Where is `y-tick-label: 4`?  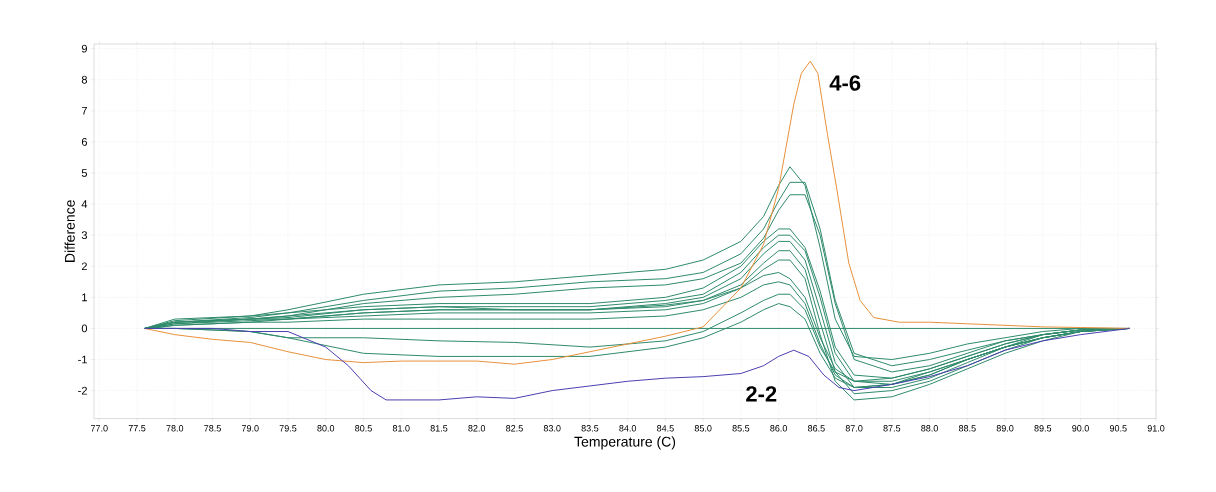 y-tick-label: 4 is located at coordinates (84, 204).